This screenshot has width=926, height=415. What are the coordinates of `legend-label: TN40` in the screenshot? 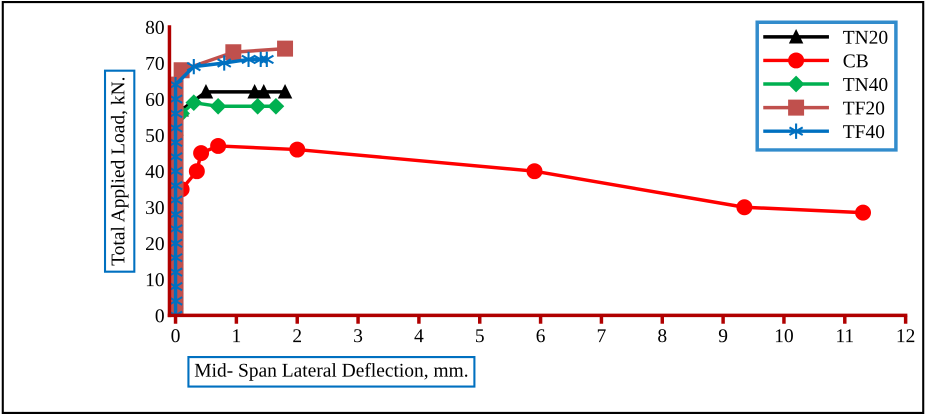 It's located at (865, 85).